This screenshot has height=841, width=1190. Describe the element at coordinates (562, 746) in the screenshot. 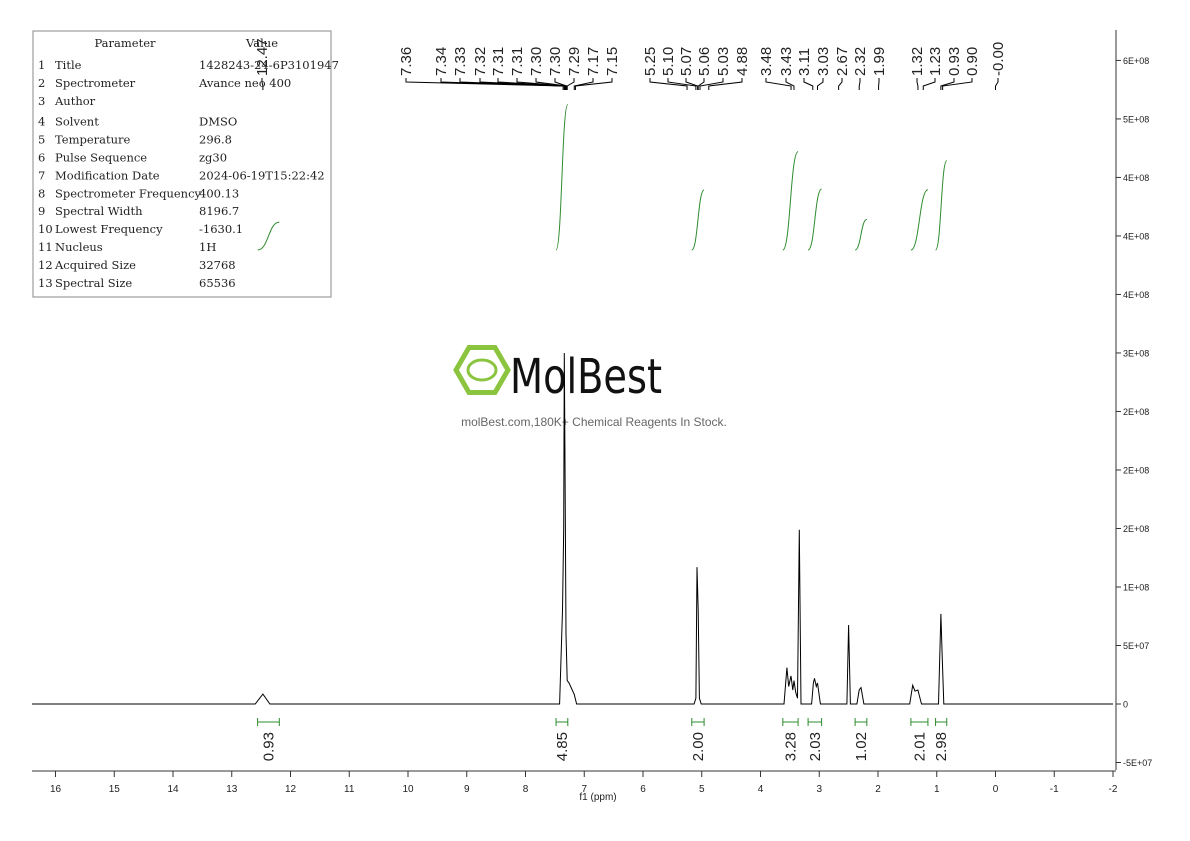

I see `integral-label: 4.85` at that location.